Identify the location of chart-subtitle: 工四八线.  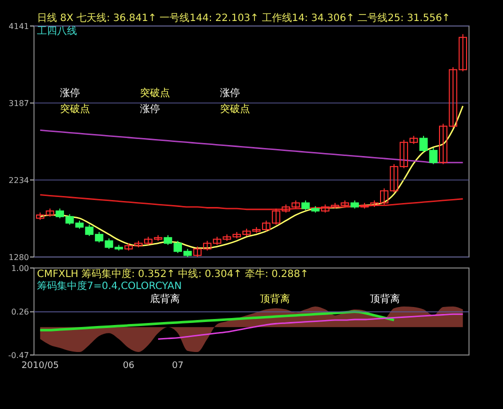
(57, 31).